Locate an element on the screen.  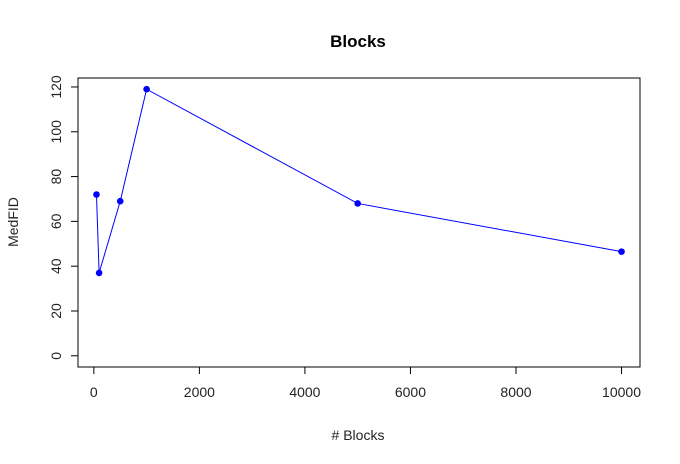
x-tick-label: 0 is located at coordinates (94, 392).